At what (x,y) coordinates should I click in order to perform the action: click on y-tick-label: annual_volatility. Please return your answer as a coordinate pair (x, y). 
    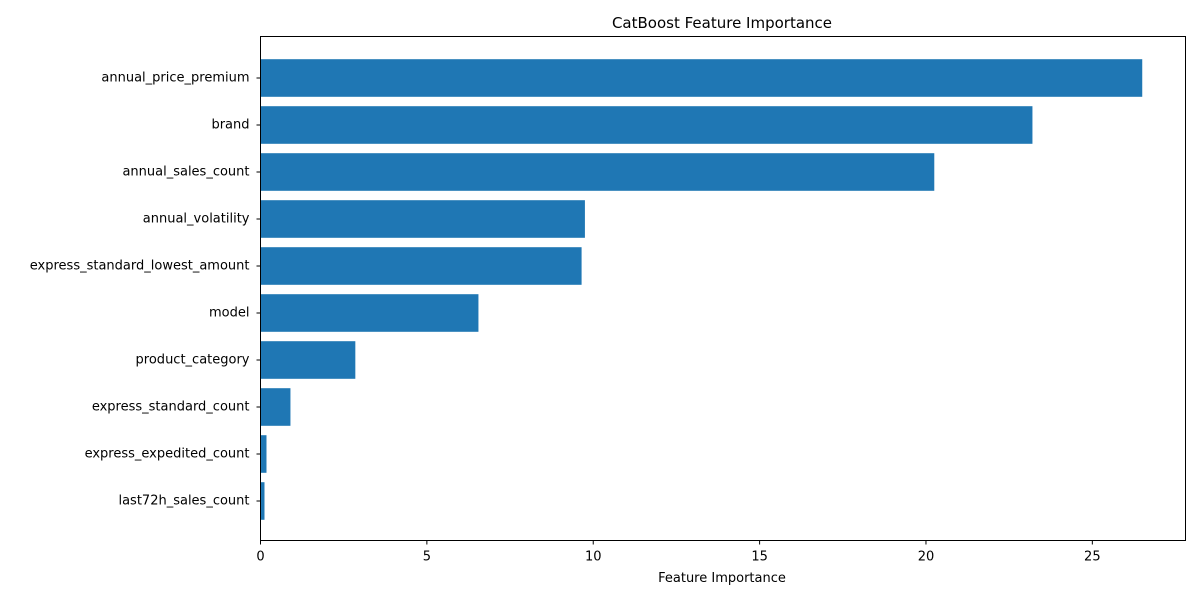
    Looking at the image, I should click on (196, 219).